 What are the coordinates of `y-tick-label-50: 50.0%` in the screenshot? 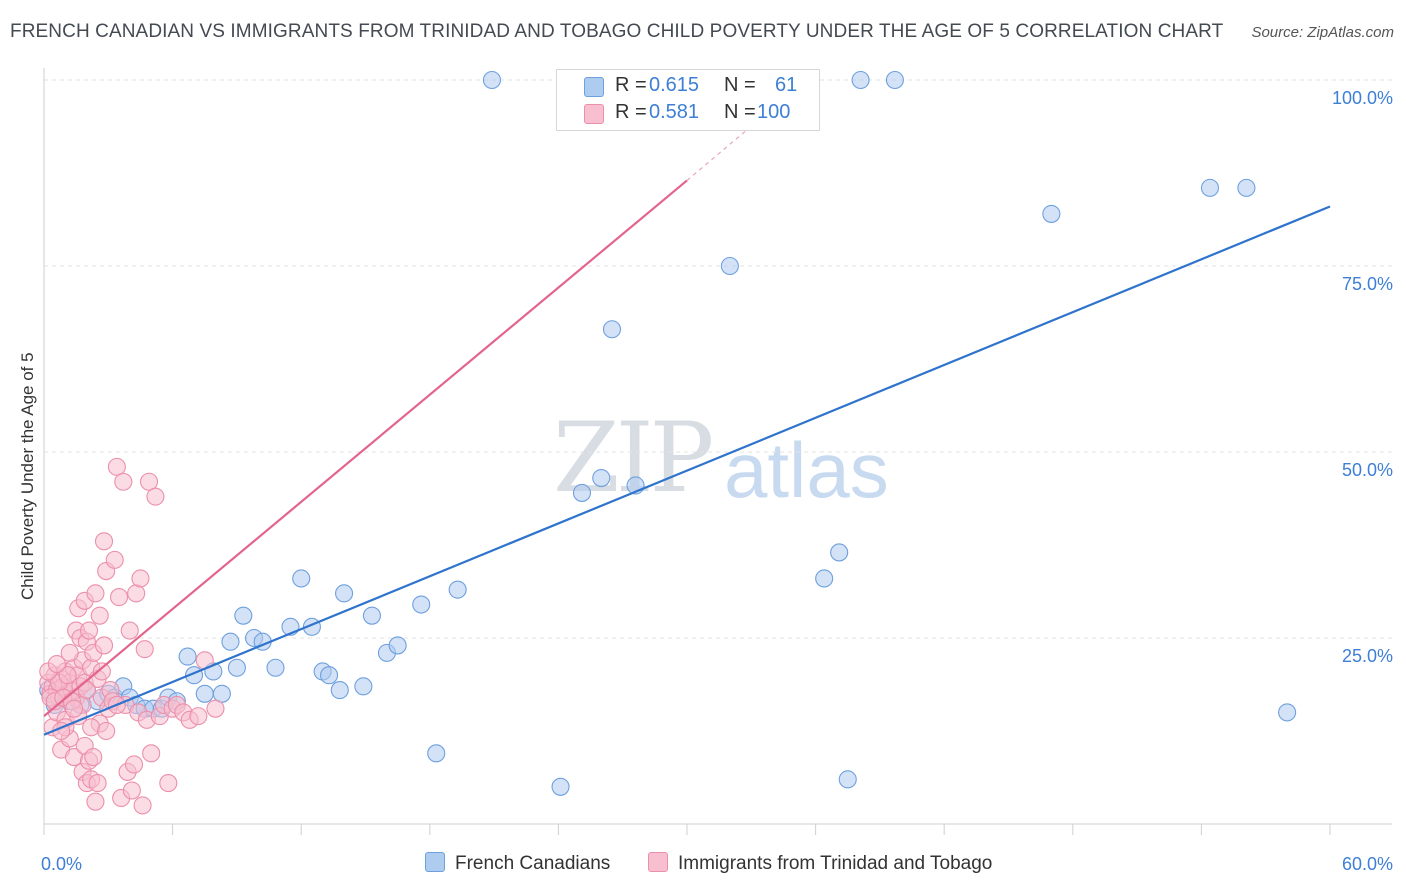 It's located at (1367, 470).